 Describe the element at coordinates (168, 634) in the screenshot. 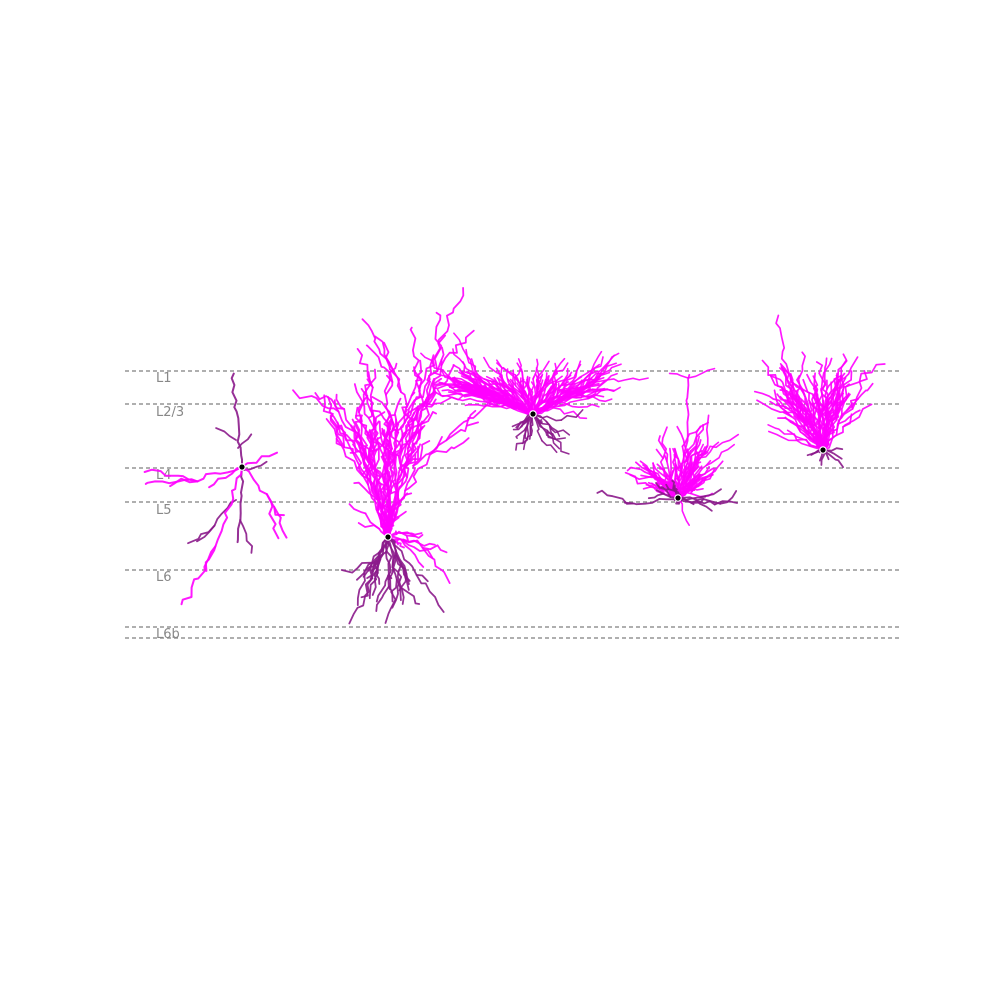

I see `layer-label-l6b: L6b` at that location.